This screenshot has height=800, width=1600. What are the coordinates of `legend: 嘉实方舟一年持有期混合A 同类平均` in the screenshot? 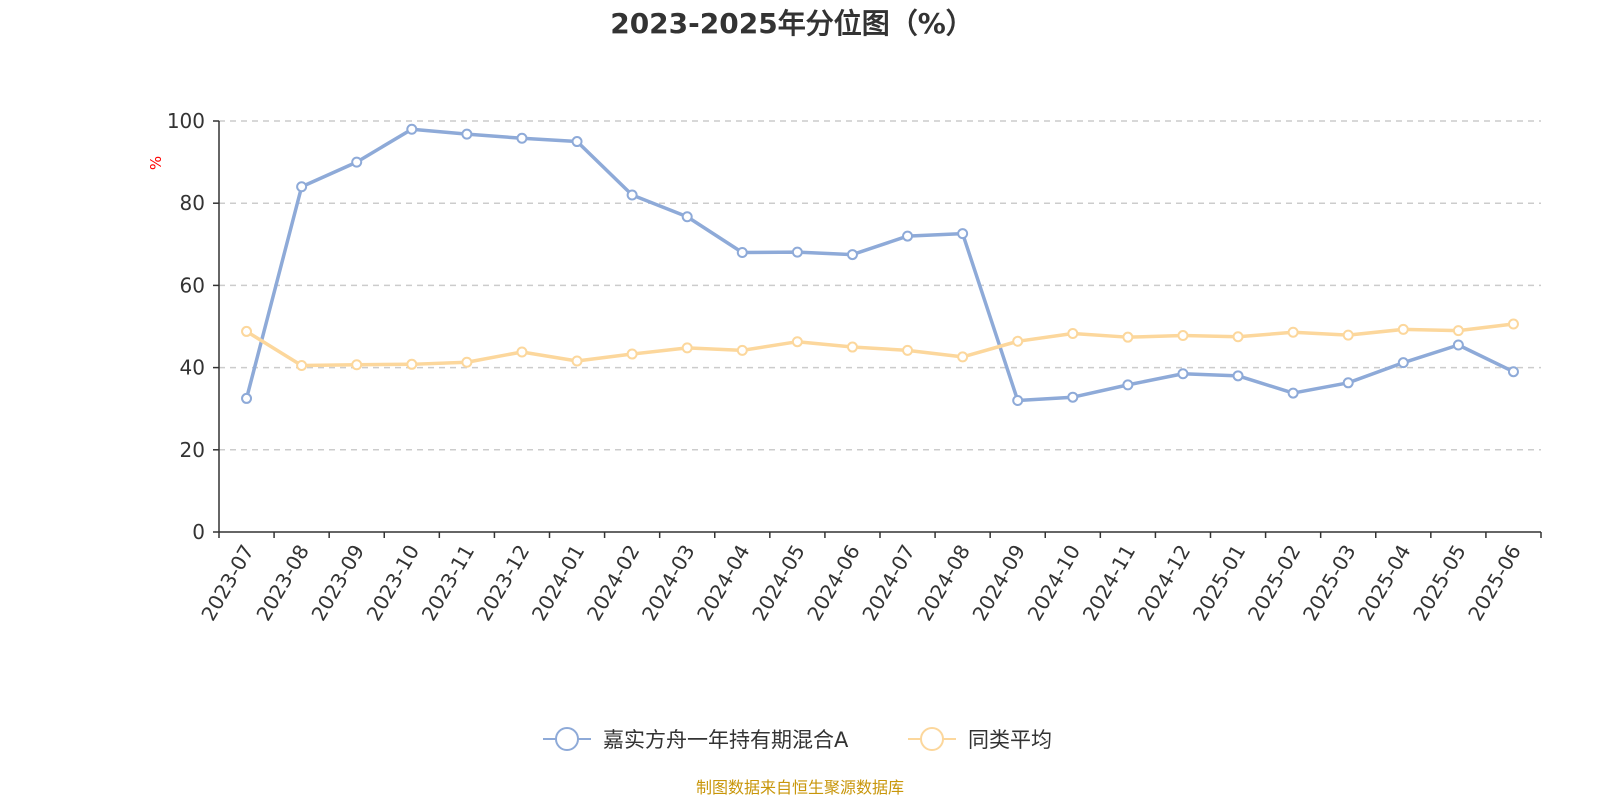 It's located at (797, 739).